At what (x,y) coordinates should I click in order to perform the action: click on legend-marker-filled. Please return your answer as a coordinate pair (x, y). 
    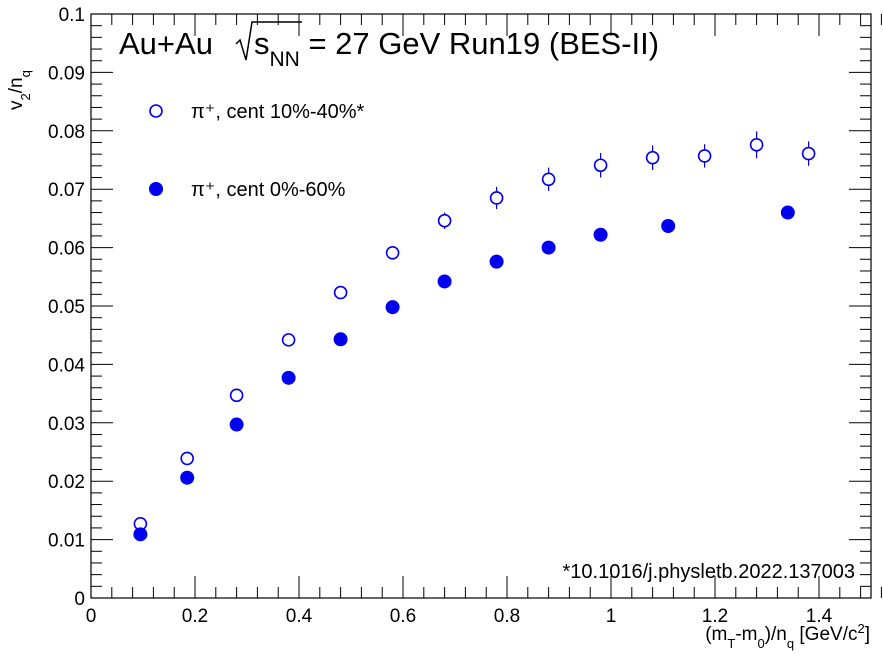
    Looking at the image, I should click on (156, 189).